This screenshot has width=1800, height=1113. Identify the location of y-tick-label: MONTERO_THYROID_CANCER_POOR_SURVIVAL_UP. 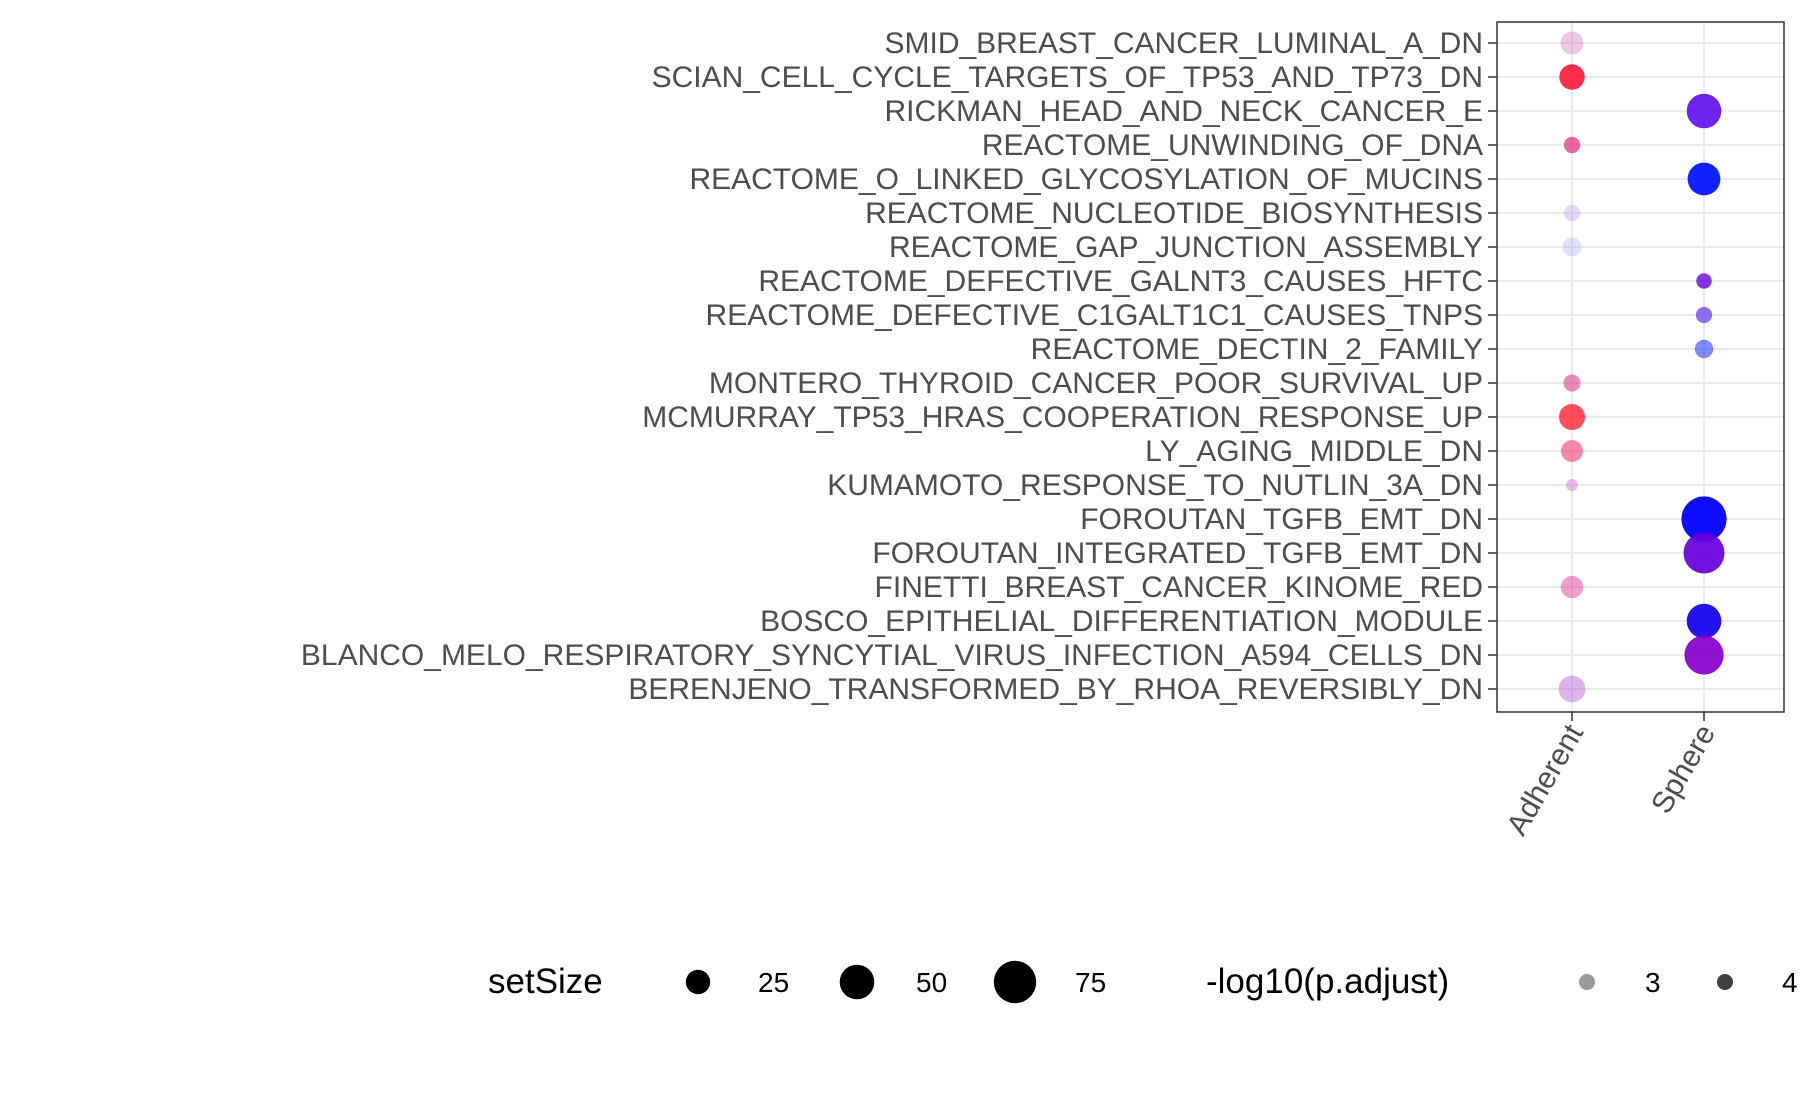
(1096, 383).